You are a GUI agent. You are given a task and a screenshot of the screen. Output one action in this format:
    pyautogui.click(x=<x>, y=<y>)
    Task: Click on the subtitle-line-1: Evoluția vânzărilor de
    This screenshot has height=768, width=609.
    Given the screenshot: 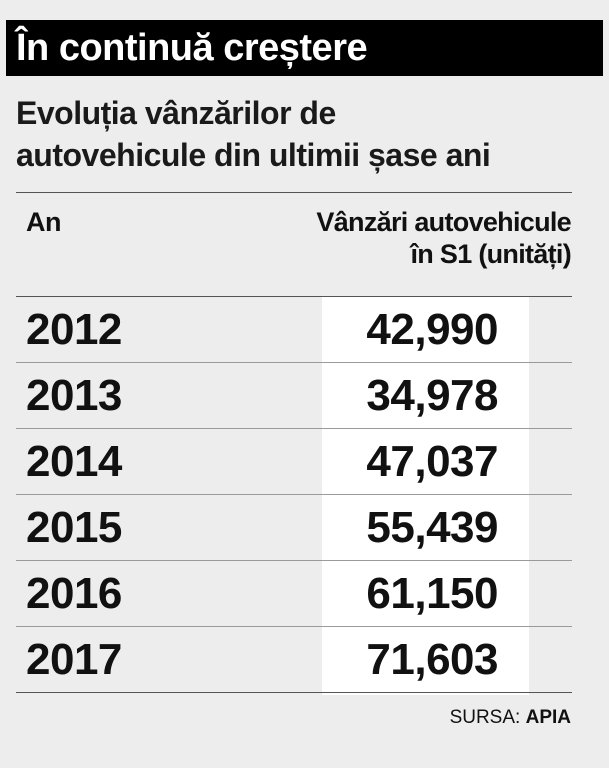 What is the action you would take?
    pyautogui.click(x=176, y=113)
    